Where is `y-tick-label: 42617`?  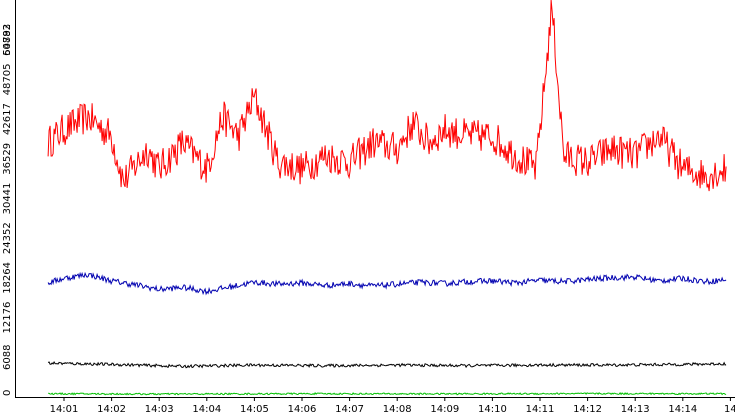
y-tick-label: 42617 is located at coordinates (7, 119).